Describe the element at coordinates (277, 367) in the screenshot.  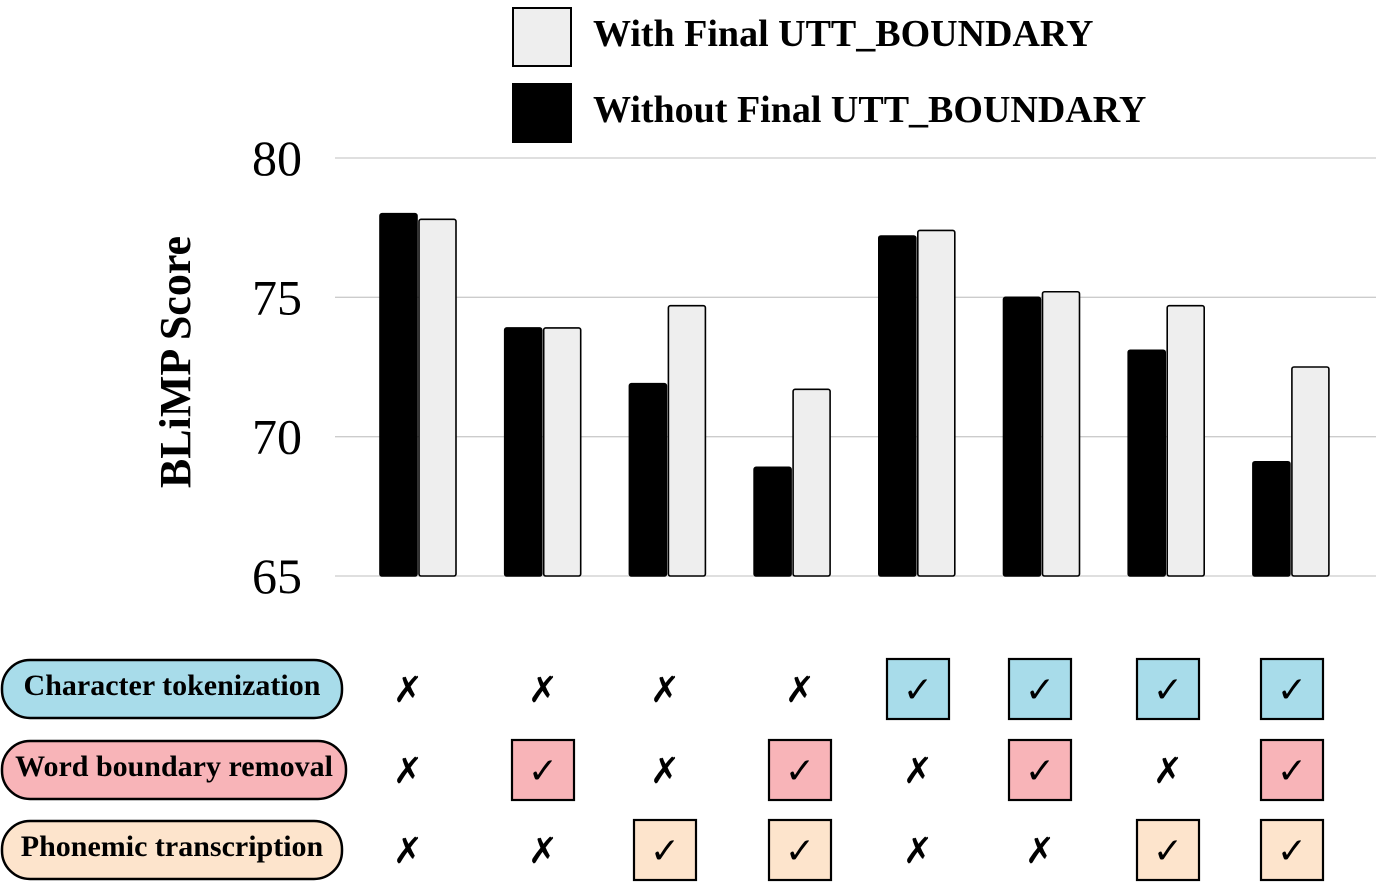
I see `y-axis-ticks: 65 70 75 80` at that location.